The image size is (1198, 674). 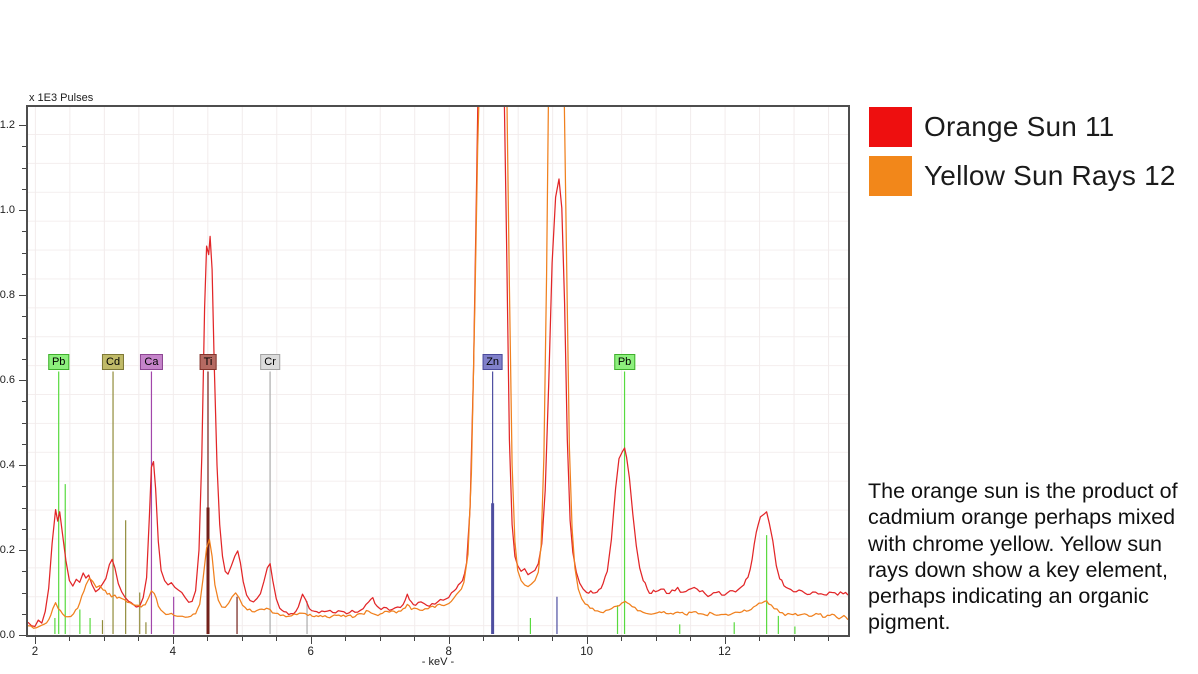 I want to click on legend-item-orange-sun-11: Orange Sun 11, so click(x=1022, y=127).